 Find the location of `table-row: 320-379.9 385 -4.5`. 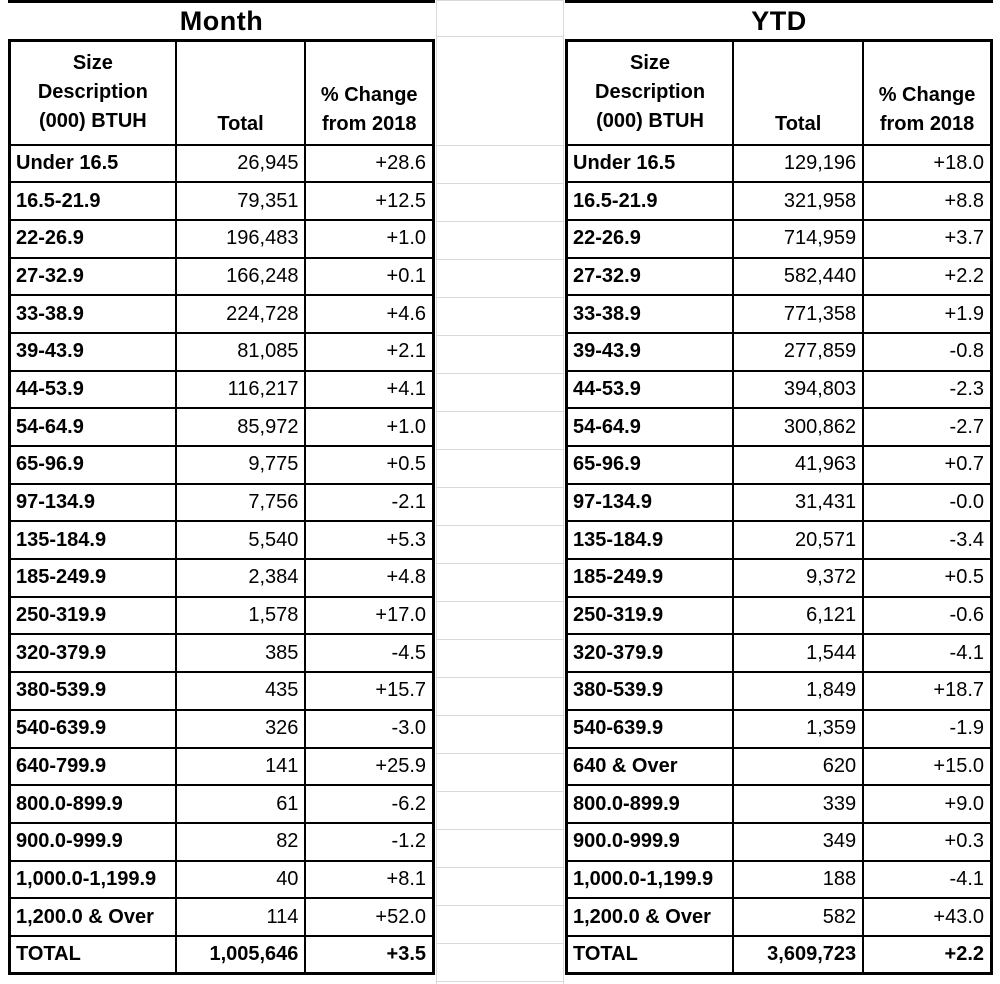

table-row: 320-379.9 385 -4.5 is located at coordinates (221, 653).